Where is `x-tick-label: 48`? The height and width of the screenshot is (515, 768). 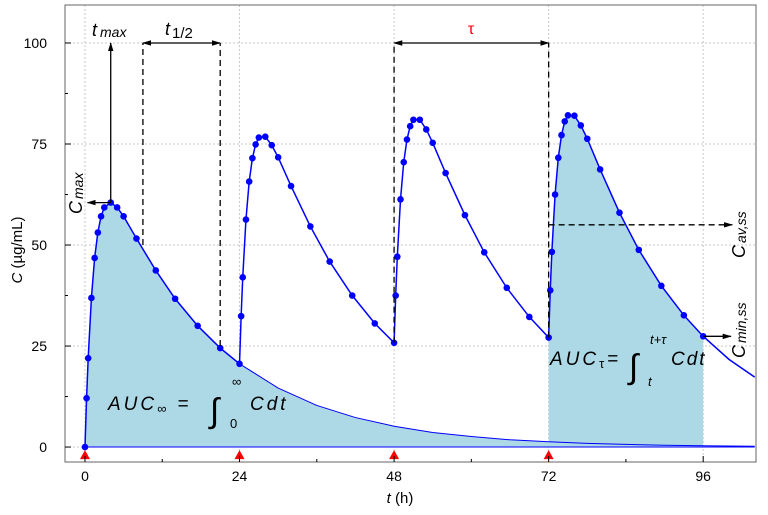
x-tick-label: 48 is located at coordinates (394, 476).